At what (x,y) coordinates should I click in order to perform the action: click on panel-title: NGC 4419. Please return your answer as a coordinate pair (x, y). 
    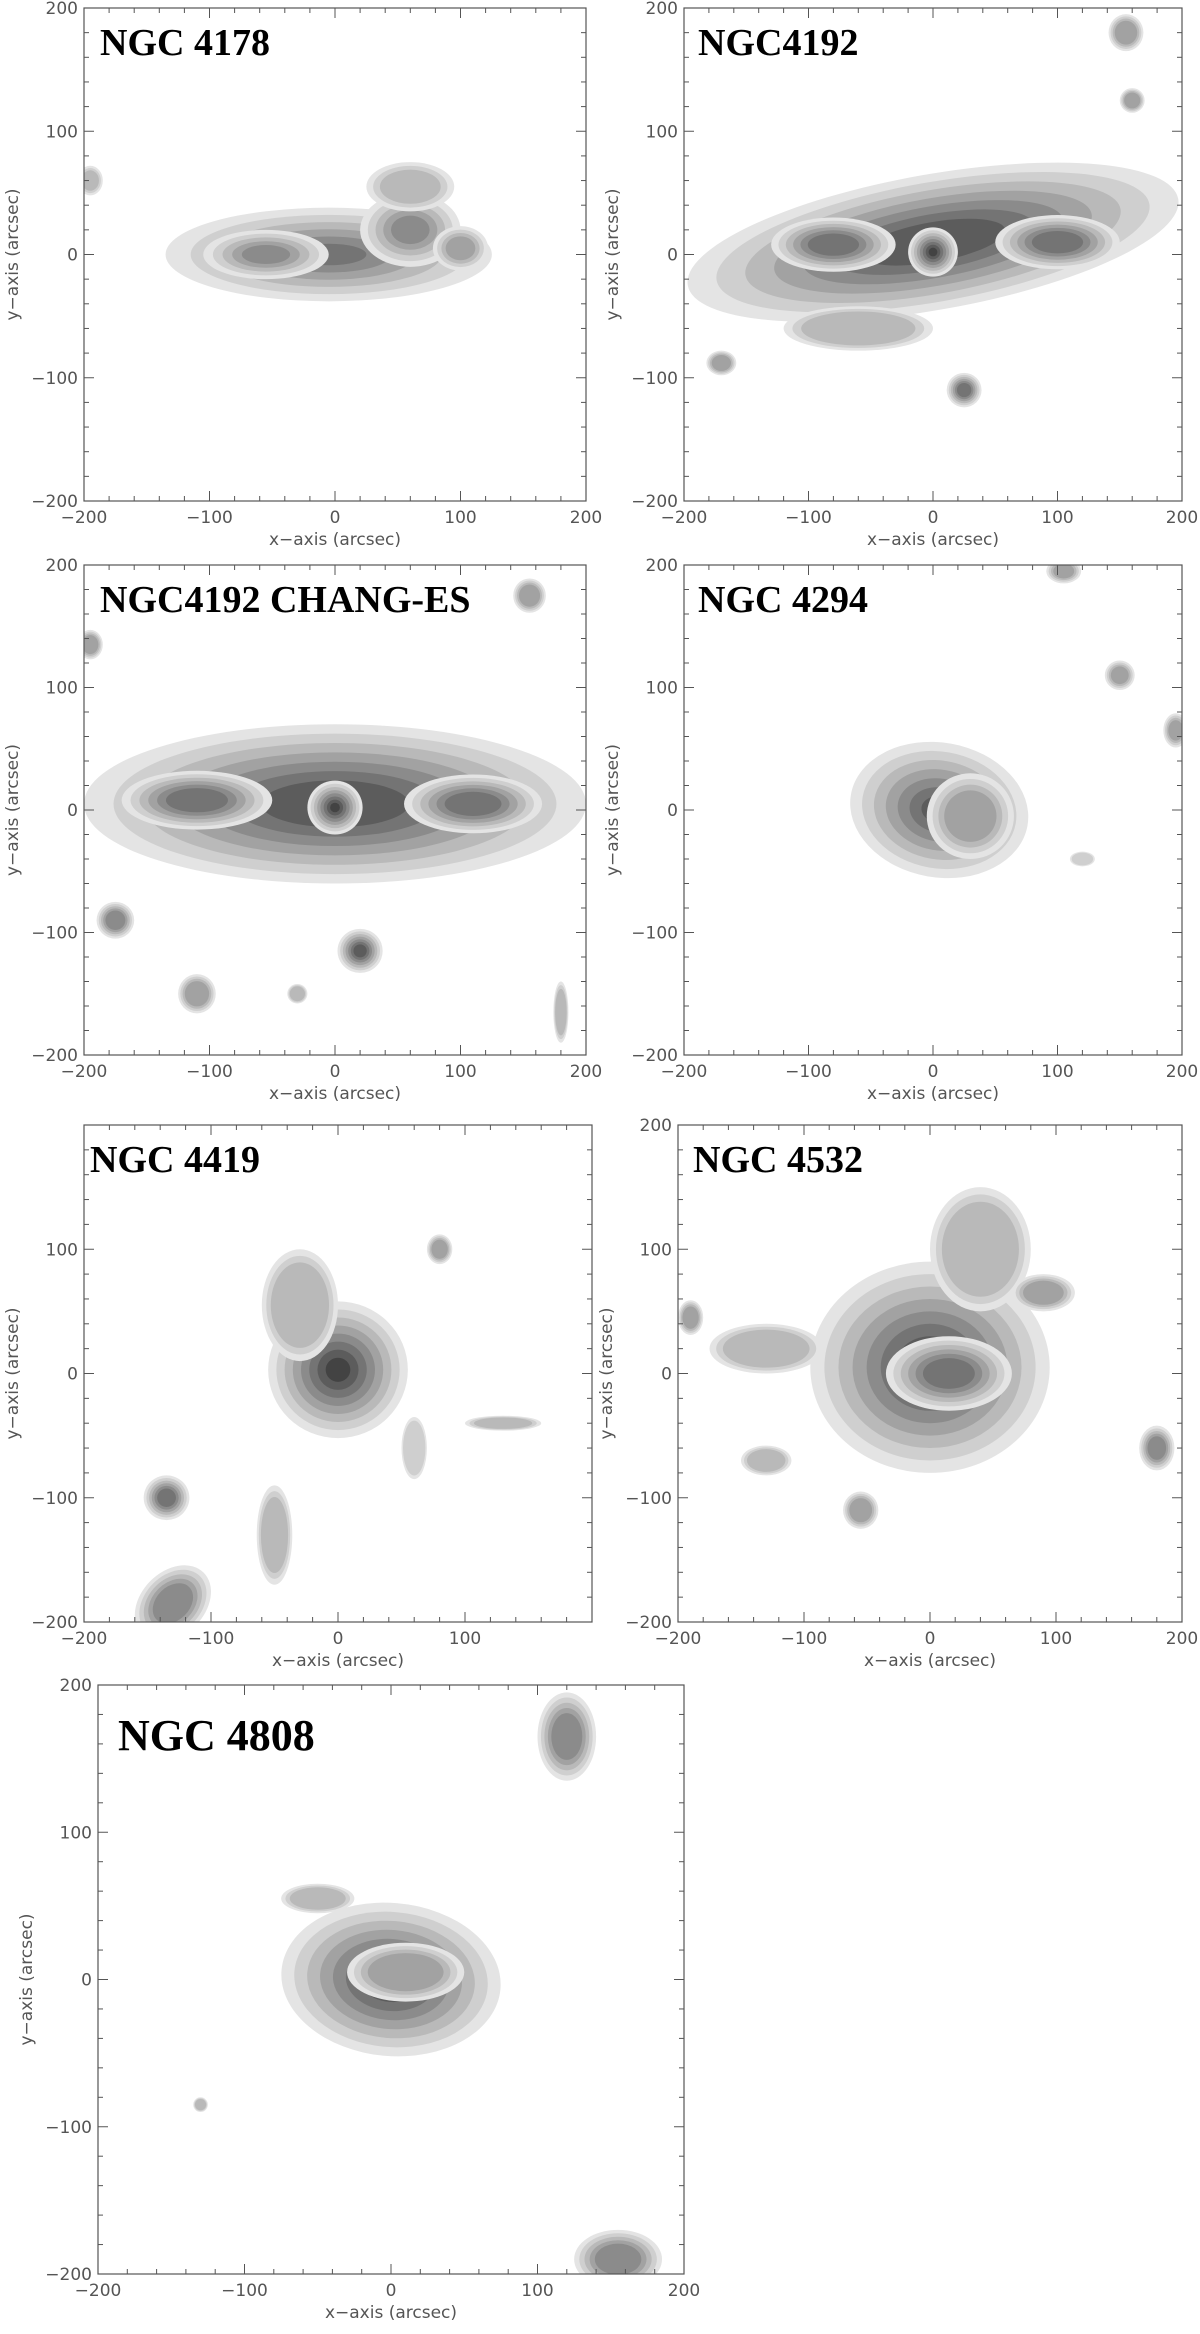
    Looking at the image, I should click on (175, 1160).